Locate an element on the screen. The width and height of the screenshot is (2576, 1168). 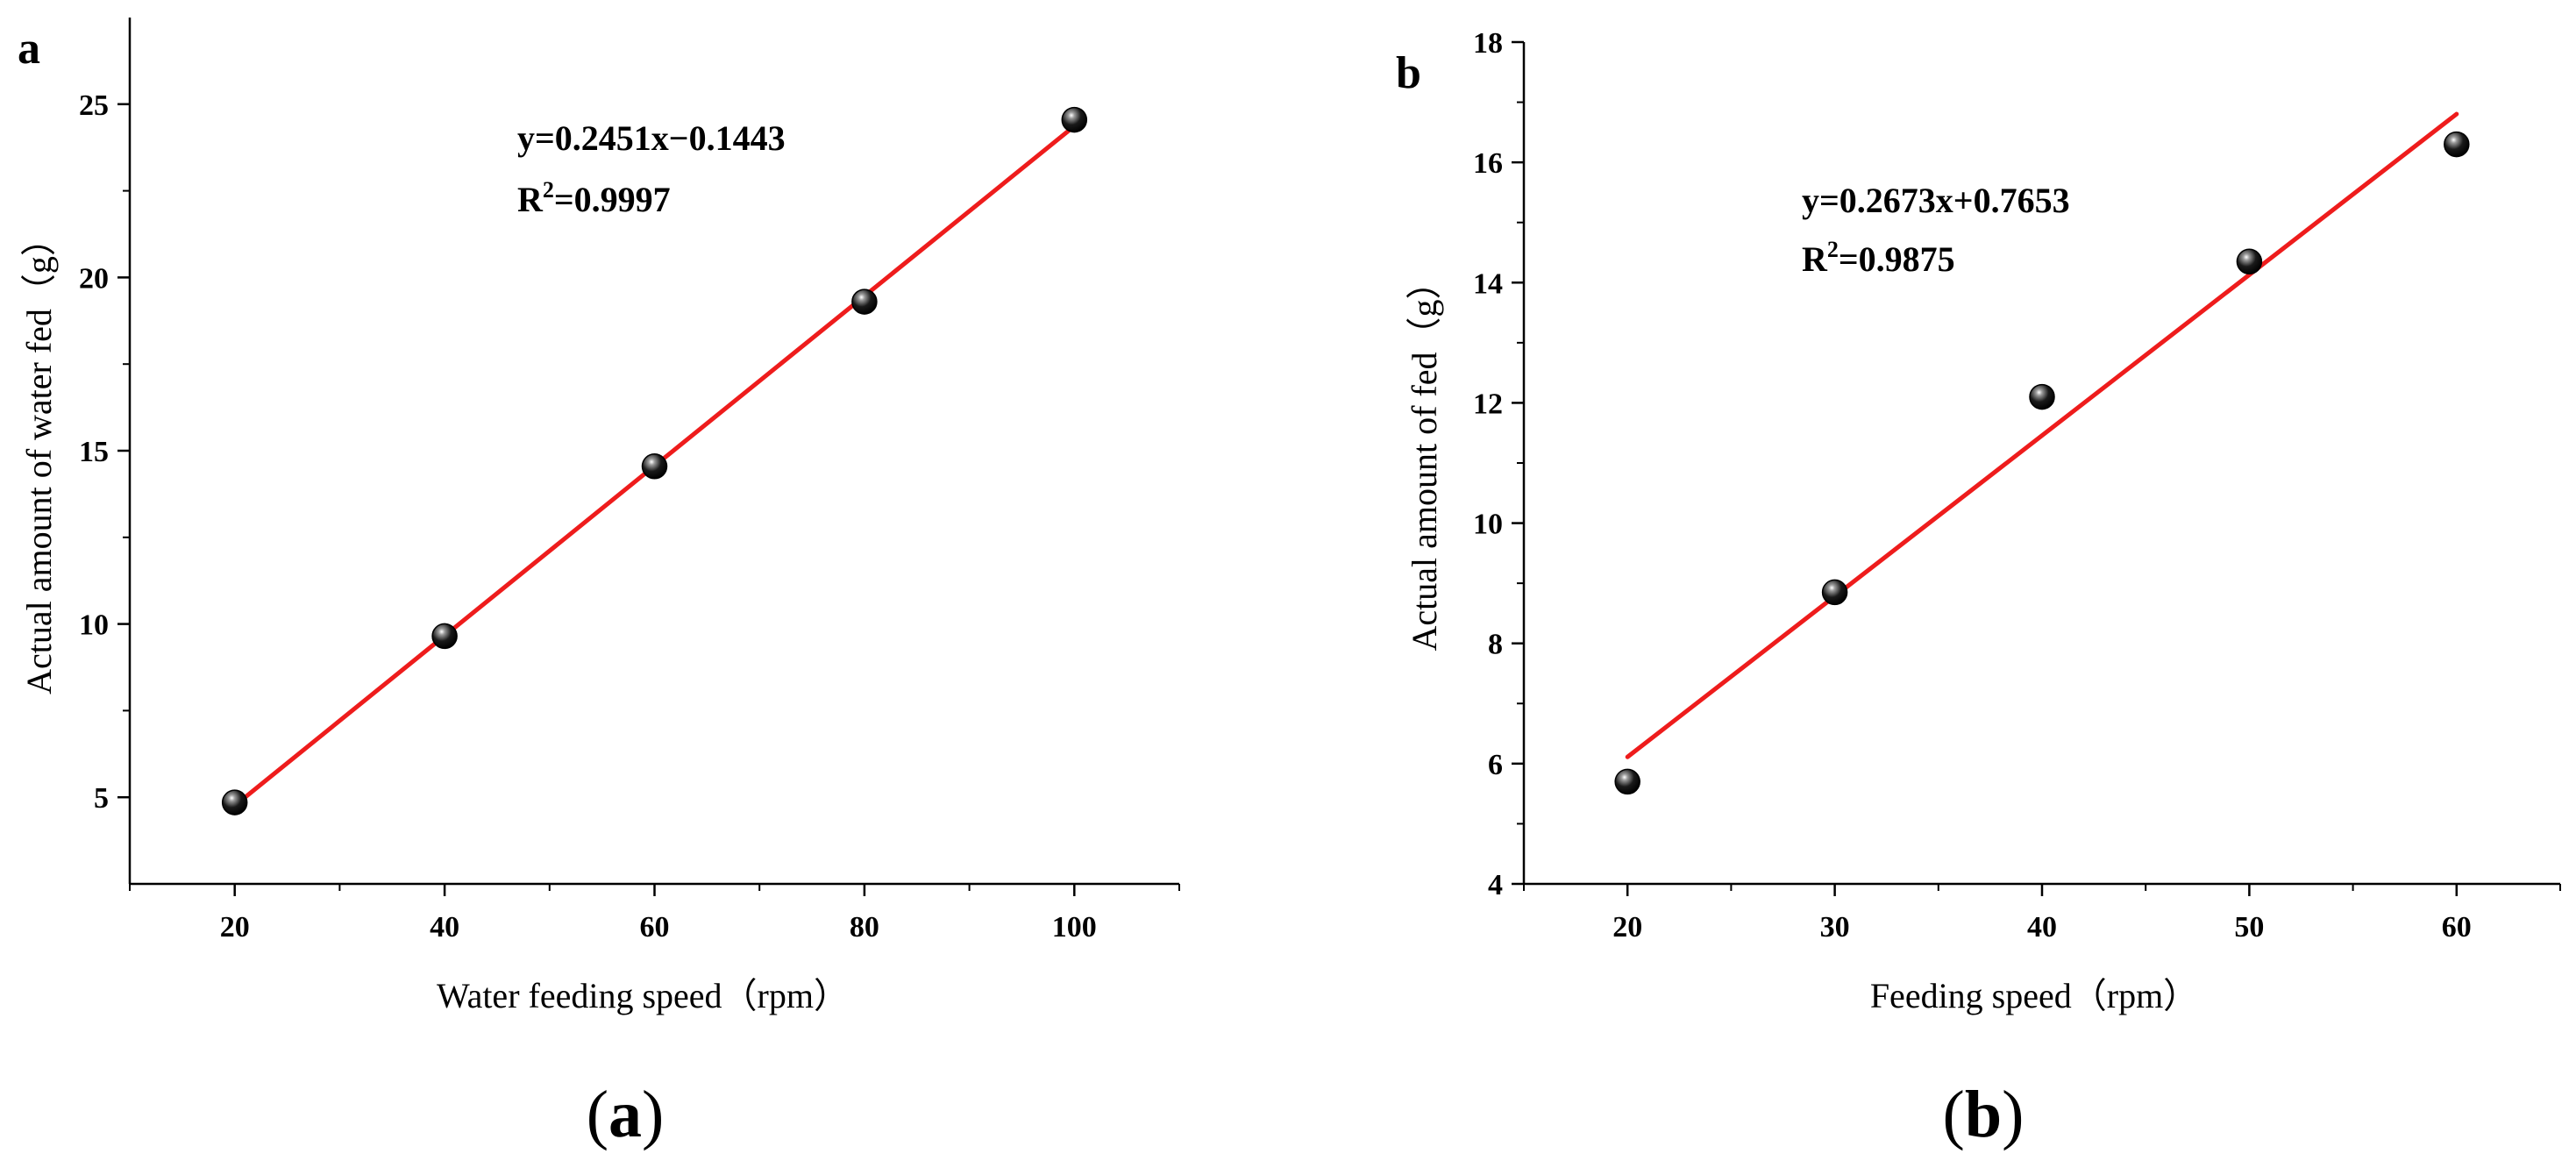
y-tick-label-a-25: 25 is located at coordinates (94, 105).